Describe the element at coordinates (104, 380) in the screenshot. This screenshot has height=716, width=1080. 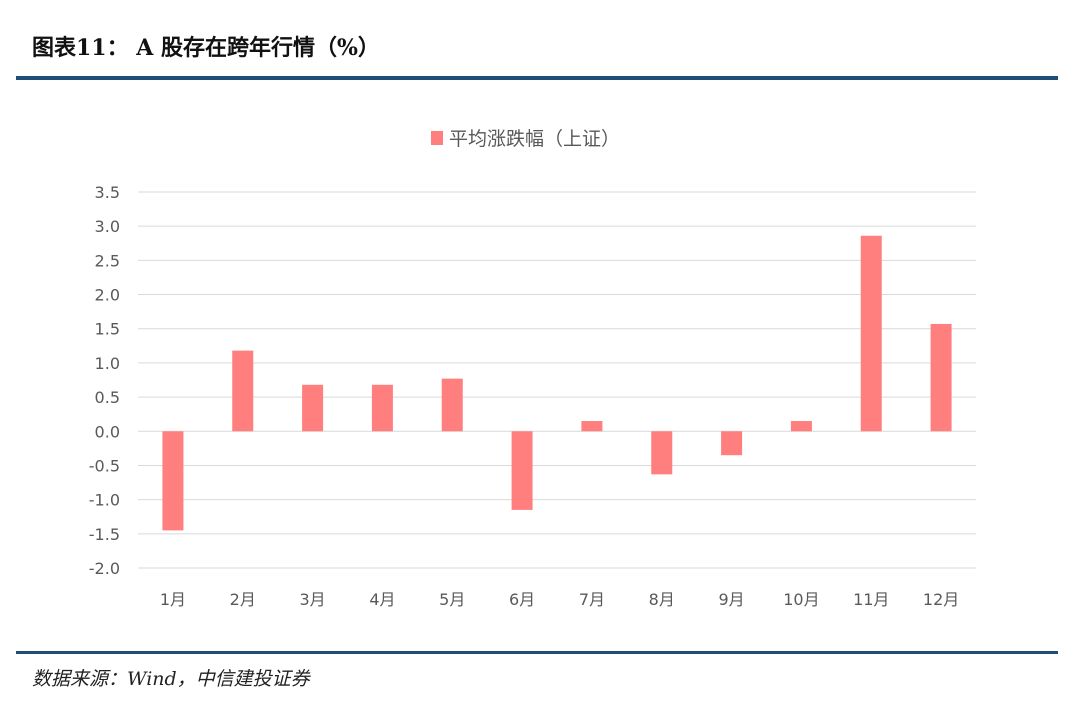
I see `y-axis-ticks: 3.5 3.0 2.5 2.0 1.5 1.0 0.5 0.0 -0.5 -1.0 -1.5 -2.0` at that location.